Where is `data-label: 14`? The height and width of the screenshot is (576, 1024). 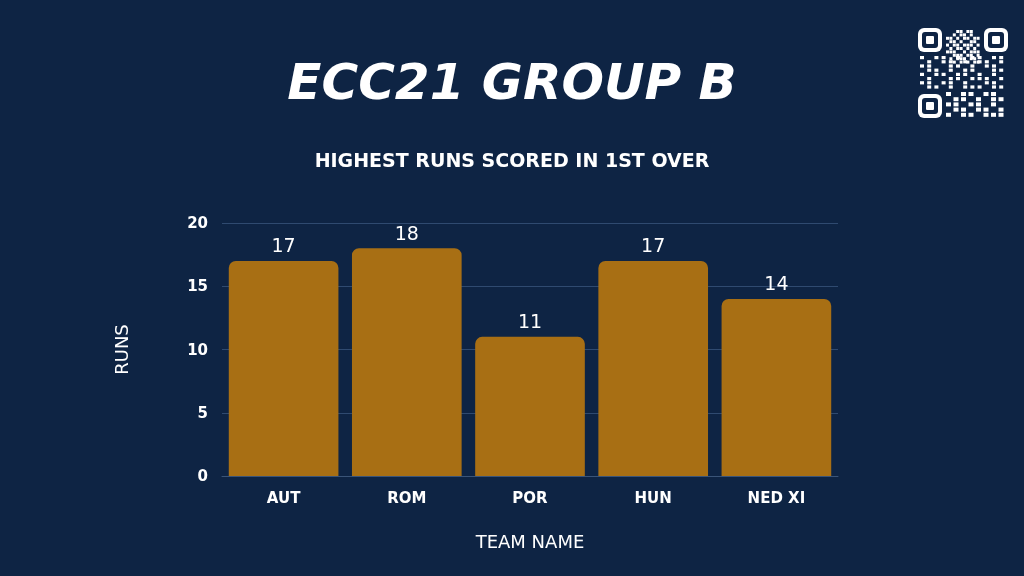 data-label: 14 is located at coordinates (776, 283).